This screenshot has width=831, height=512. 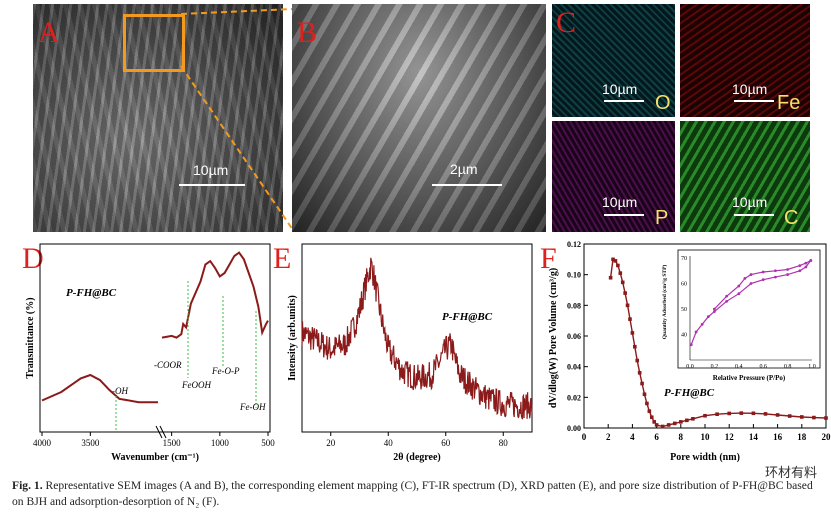 What do you see at coordinates (613, 176) in the screenshot?
I see `map-p: 10µm P` at bounding box center [613, 176].